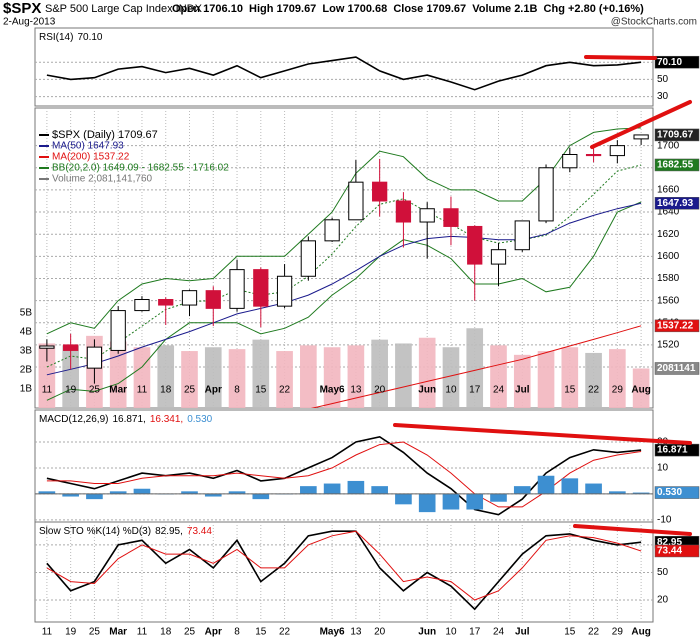  I want to click on legend-entry: 16.871,, so click(128, 419).